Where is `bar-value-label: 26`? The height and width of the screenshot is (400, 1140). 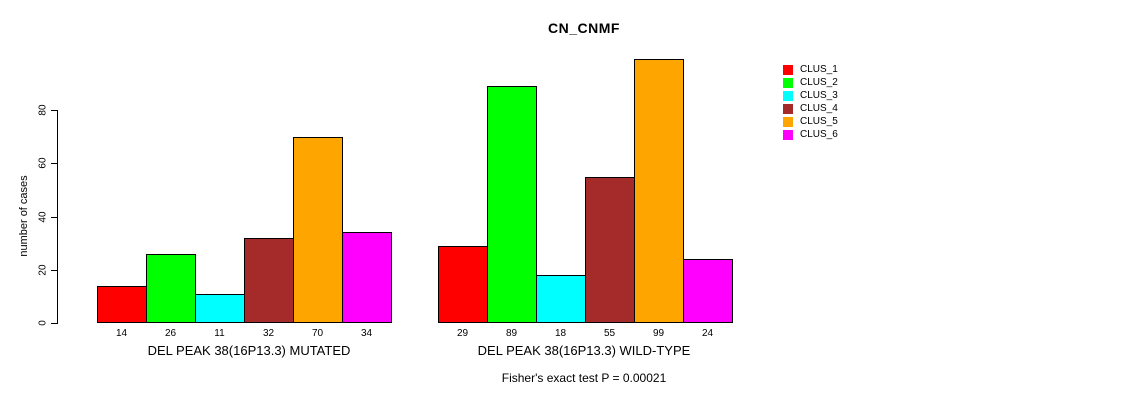 bar-value-label: 26 is located at coordinates (170, 333).